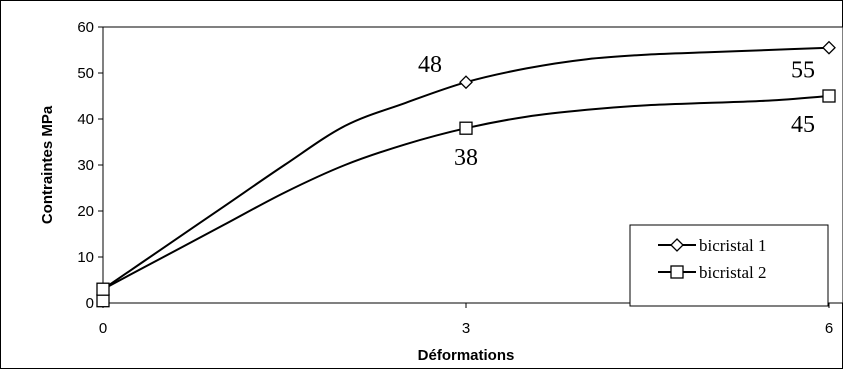  What do you see at coordinates (677, 272) in the screenshot?
I see `legend-marker-square` at bounding box center [677, 272].